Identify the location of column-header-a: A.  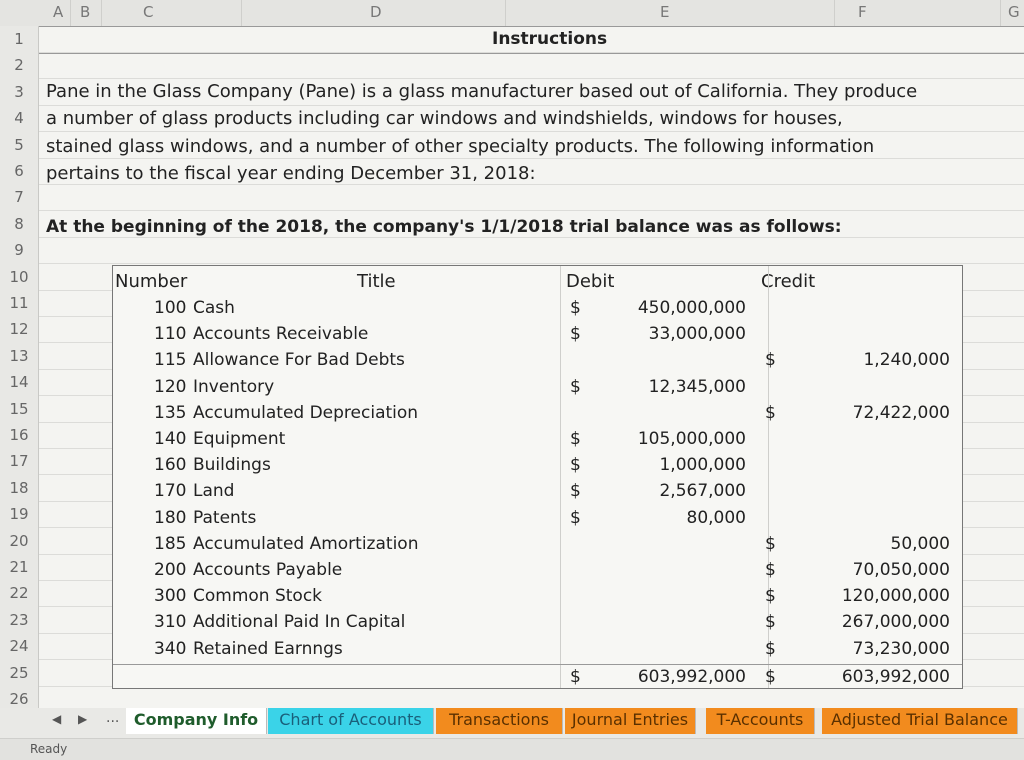
(58, 12).